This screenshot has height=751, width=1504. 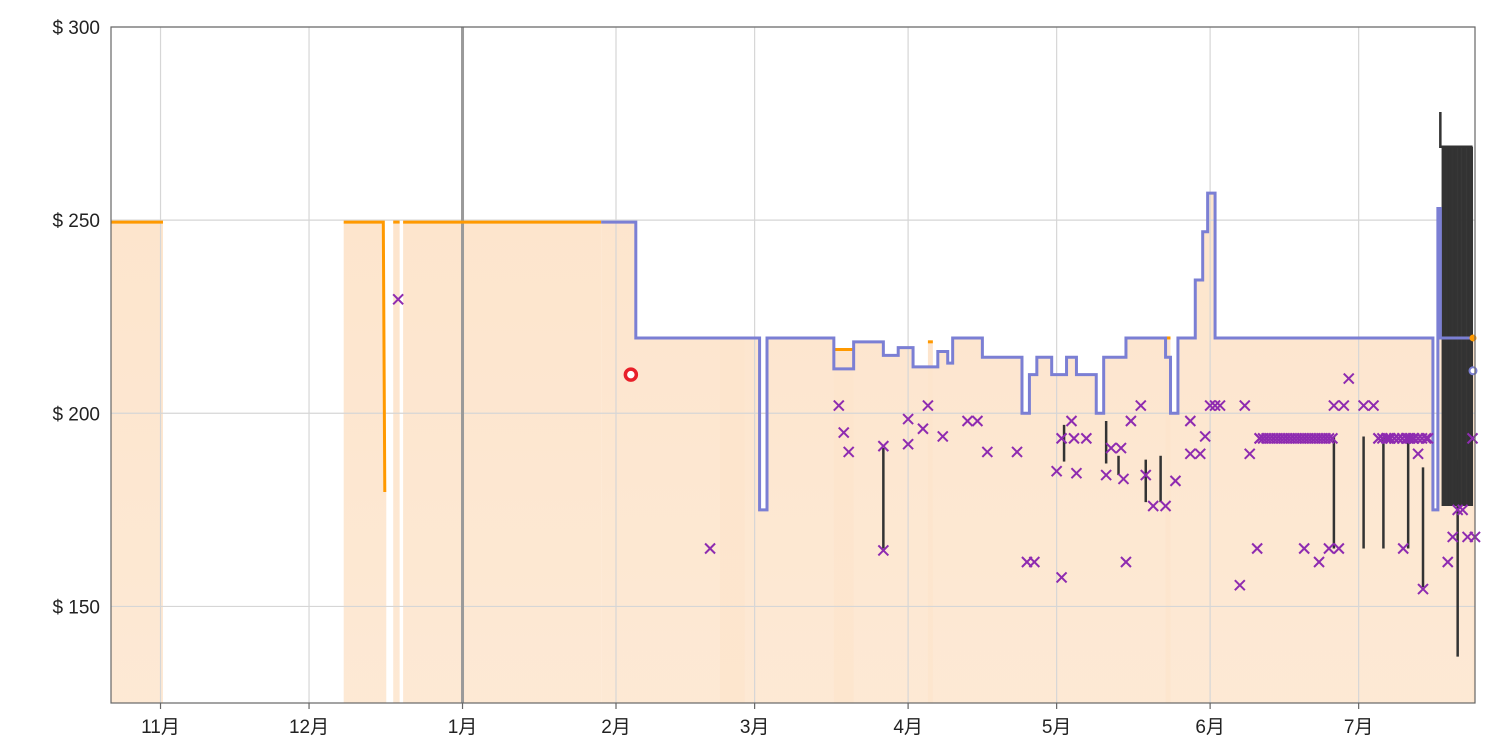 What do you see at coordinates (908, 727) in the screenshot?
I see `x-tick-label-5: 4月` at bounding box center [908, 727].